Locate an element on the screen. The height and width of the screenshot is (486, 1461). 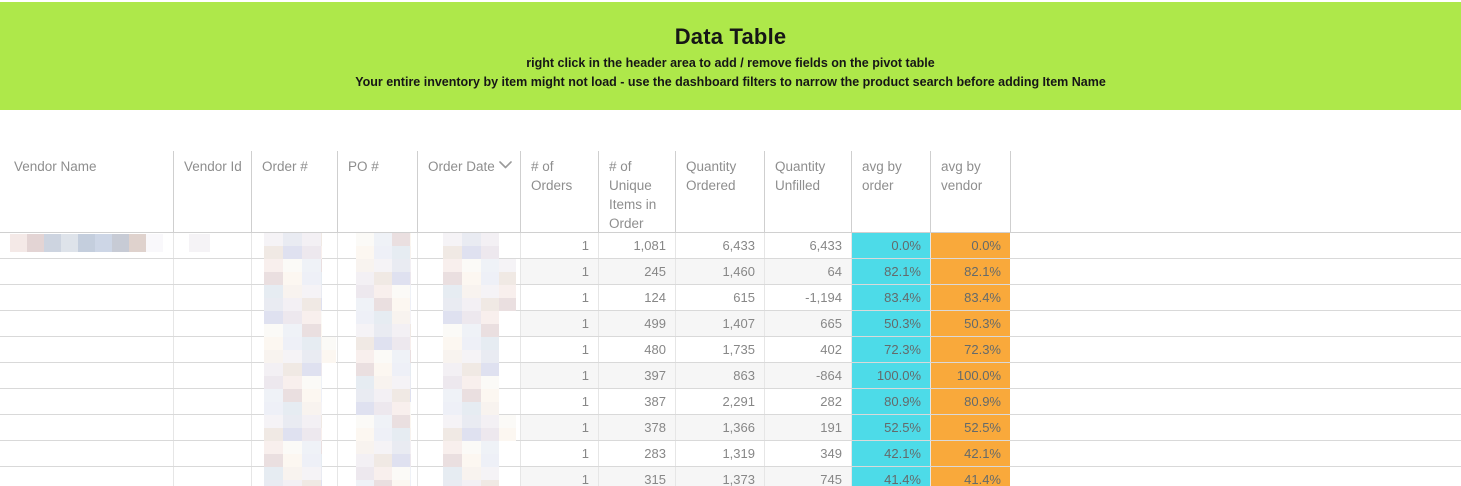
cell-avg-by-order: 82.1% is located at coordinates (890, 271).